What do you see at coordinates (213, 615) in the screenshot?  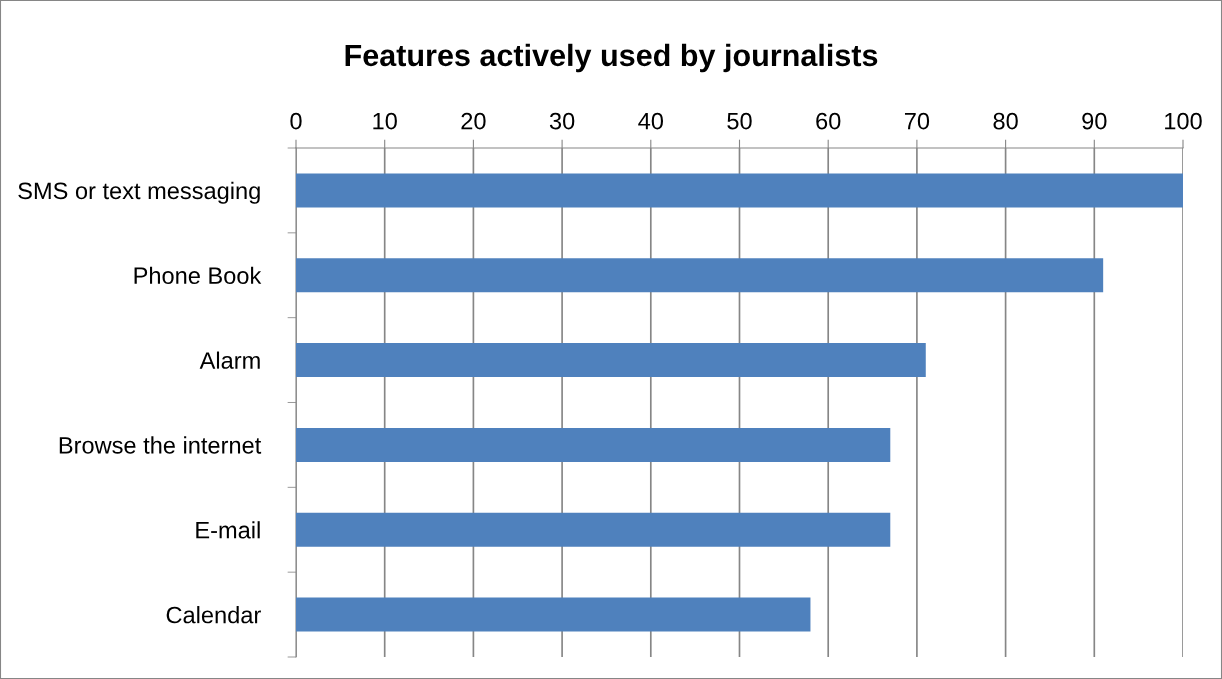 I see `y-tick-label: Calendar` at bounding box center [213, 615].